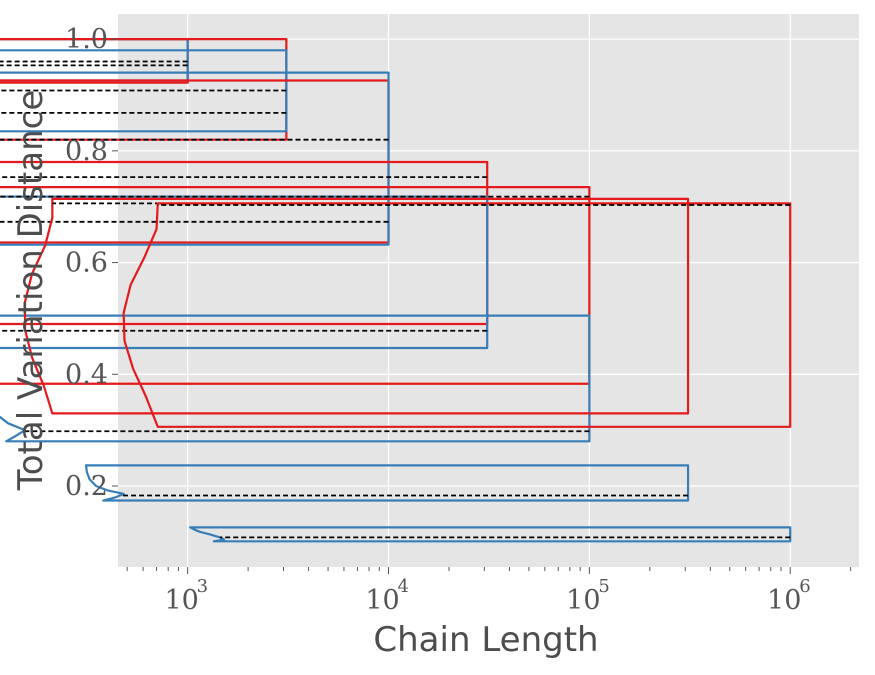 The width and height of the screenshot is (875, 675). Describe the element at coordinates (485, 640) in the screenshot. I see `x-axis-title: Chain Length` at that location.